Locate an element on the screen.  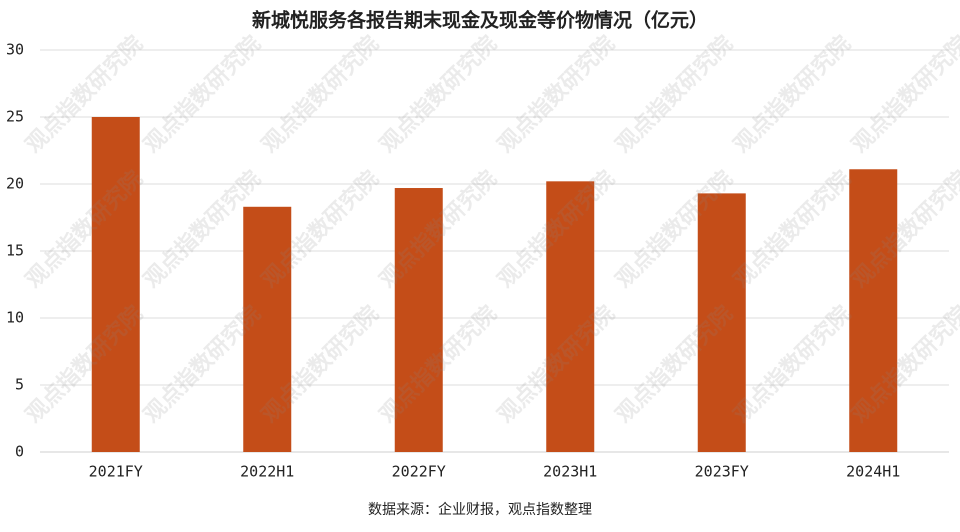
y-tick-label: 10 is located at coordinates (15, 318).